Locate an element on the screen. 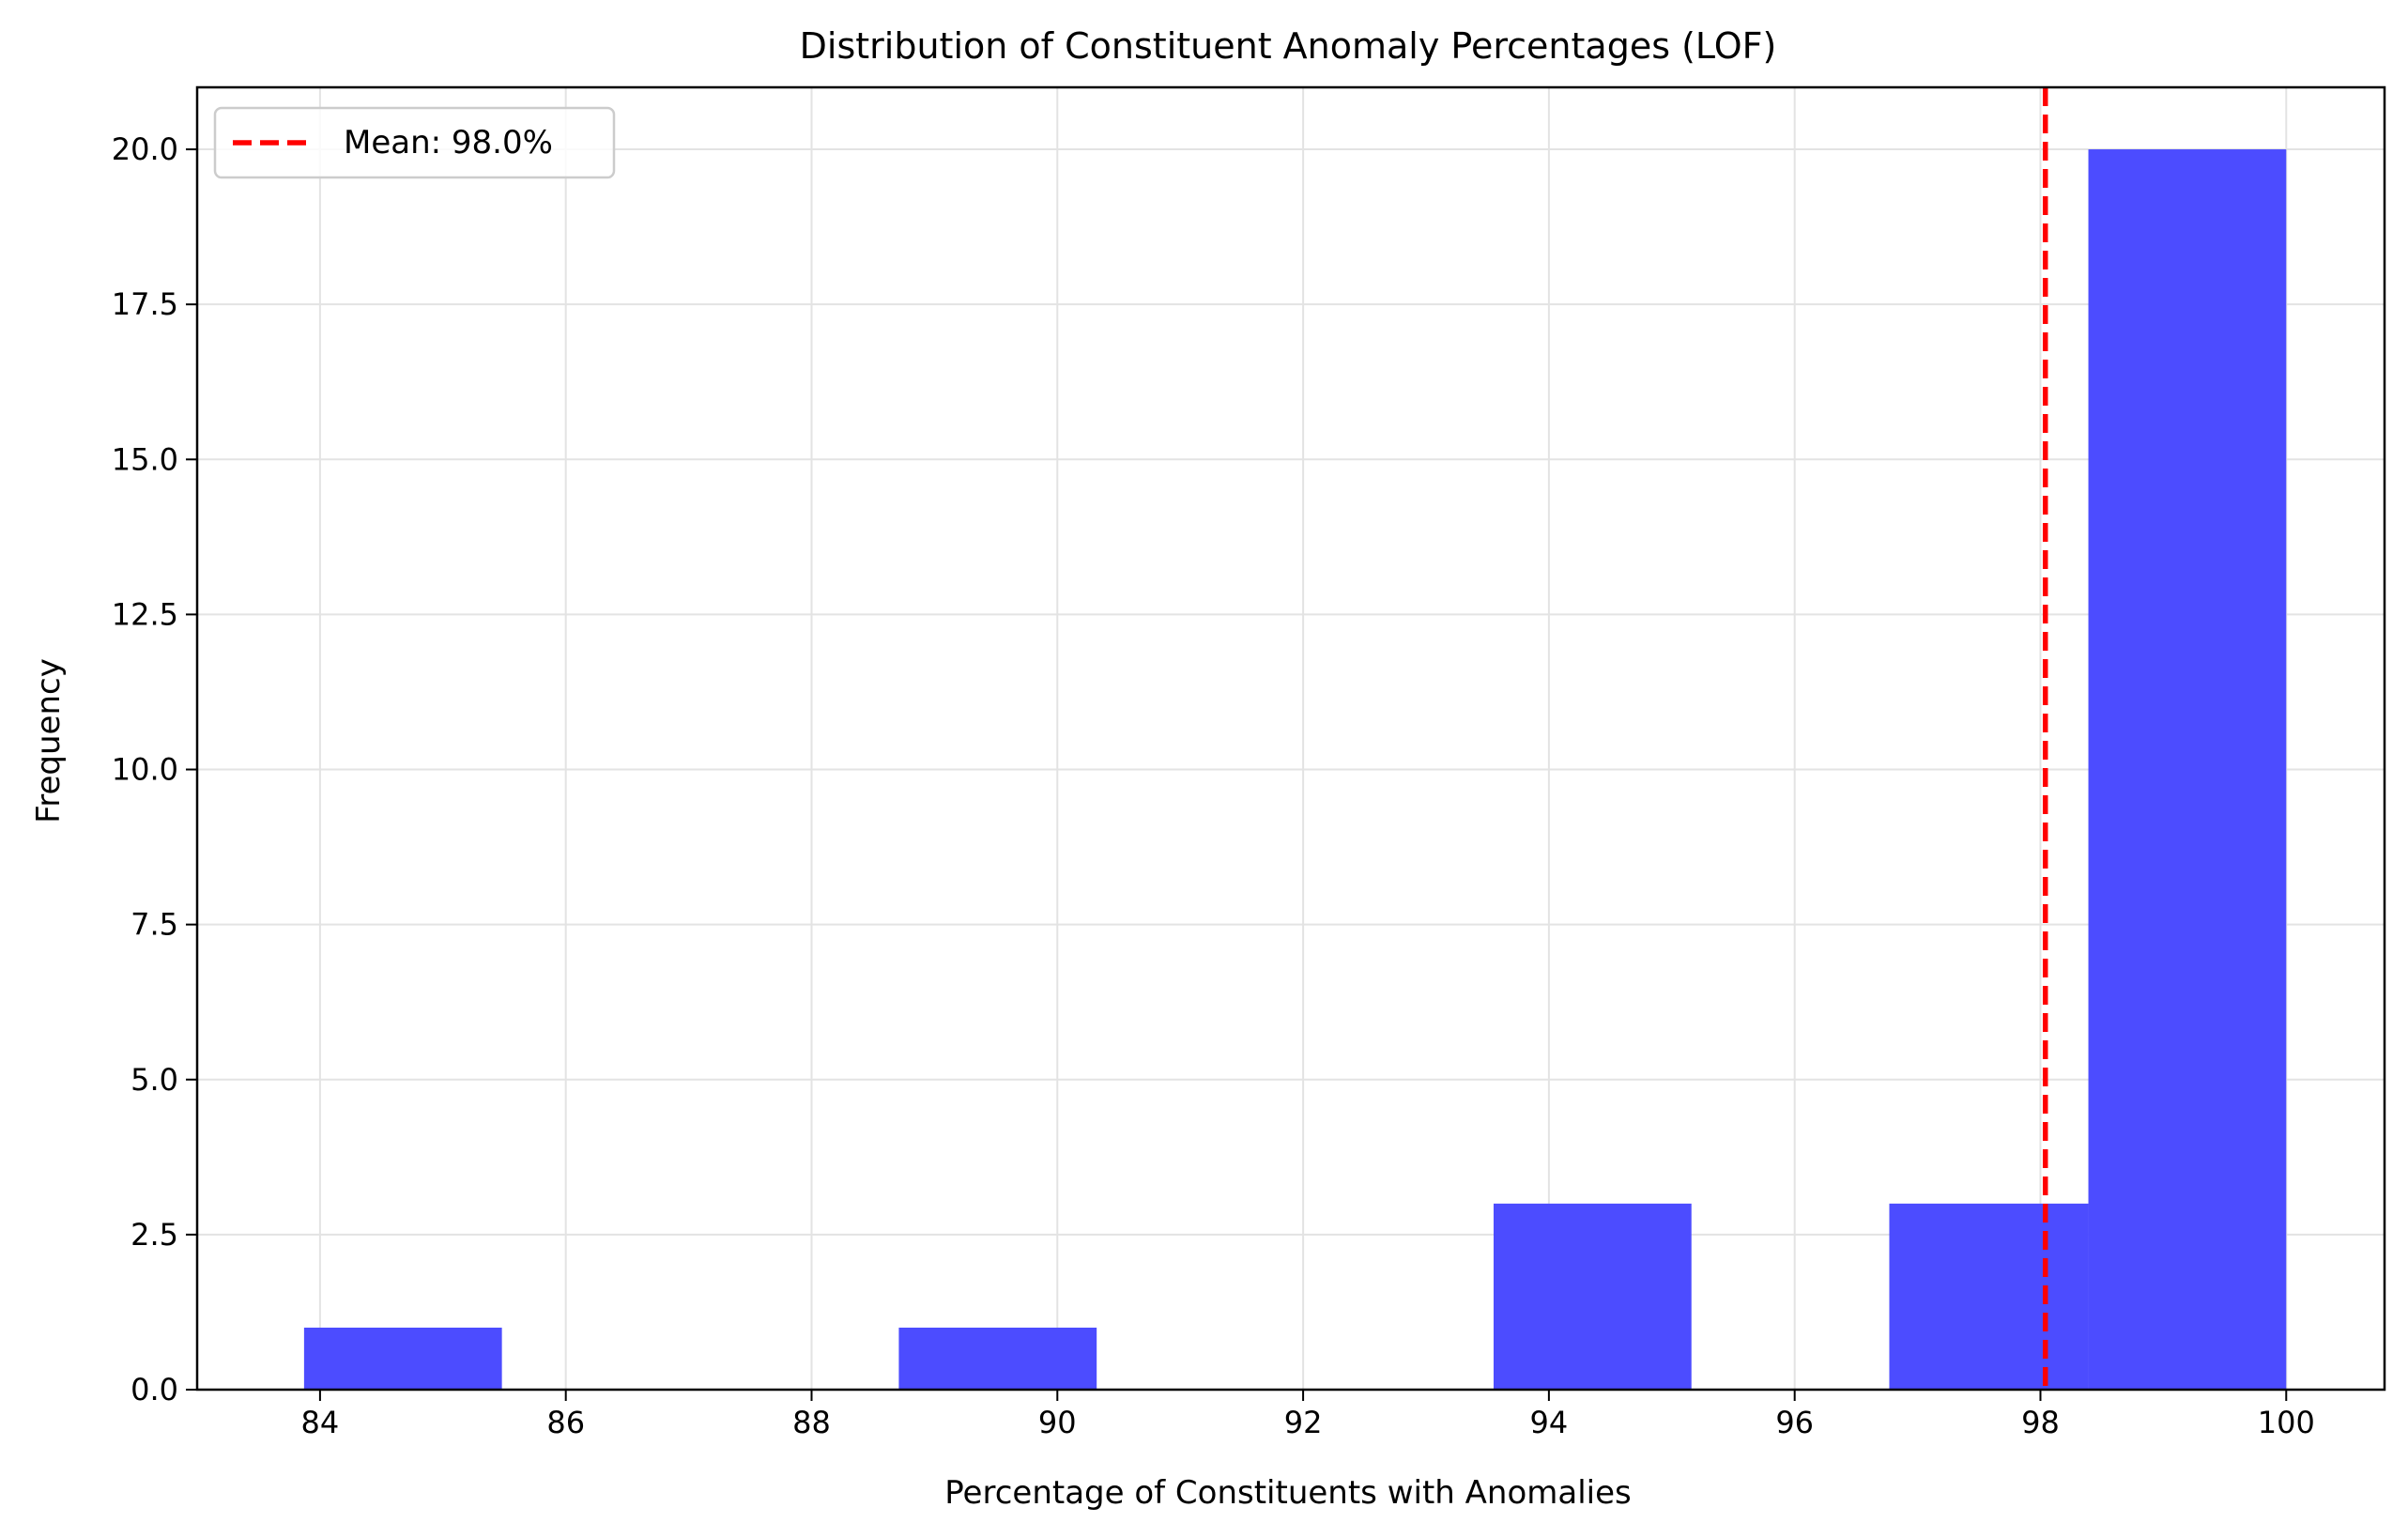 The image size is (2408, 1538). legend: Mean: 98.0% is located at coordinates (414, 142).